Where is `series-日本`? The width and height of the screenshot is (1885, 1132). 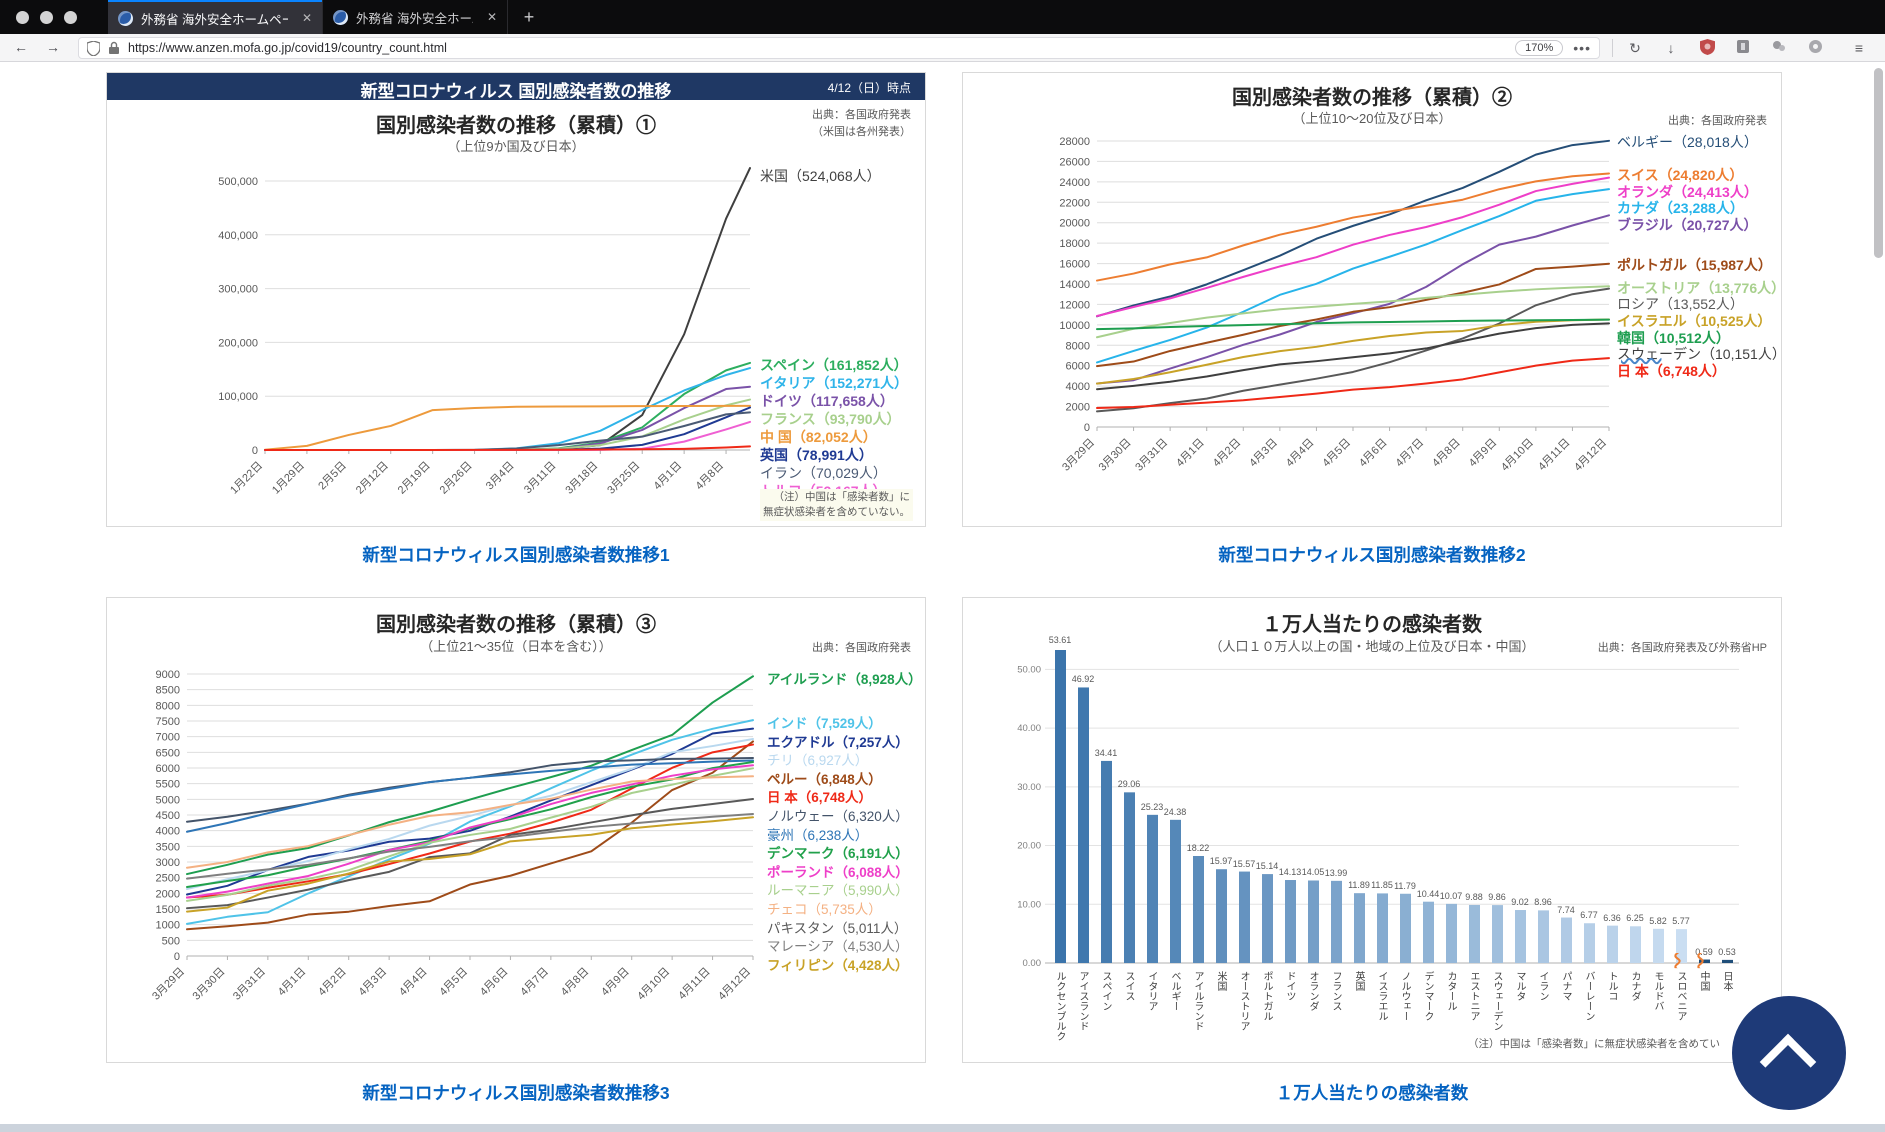
series-日本 is located at coordinates (1353, 383).